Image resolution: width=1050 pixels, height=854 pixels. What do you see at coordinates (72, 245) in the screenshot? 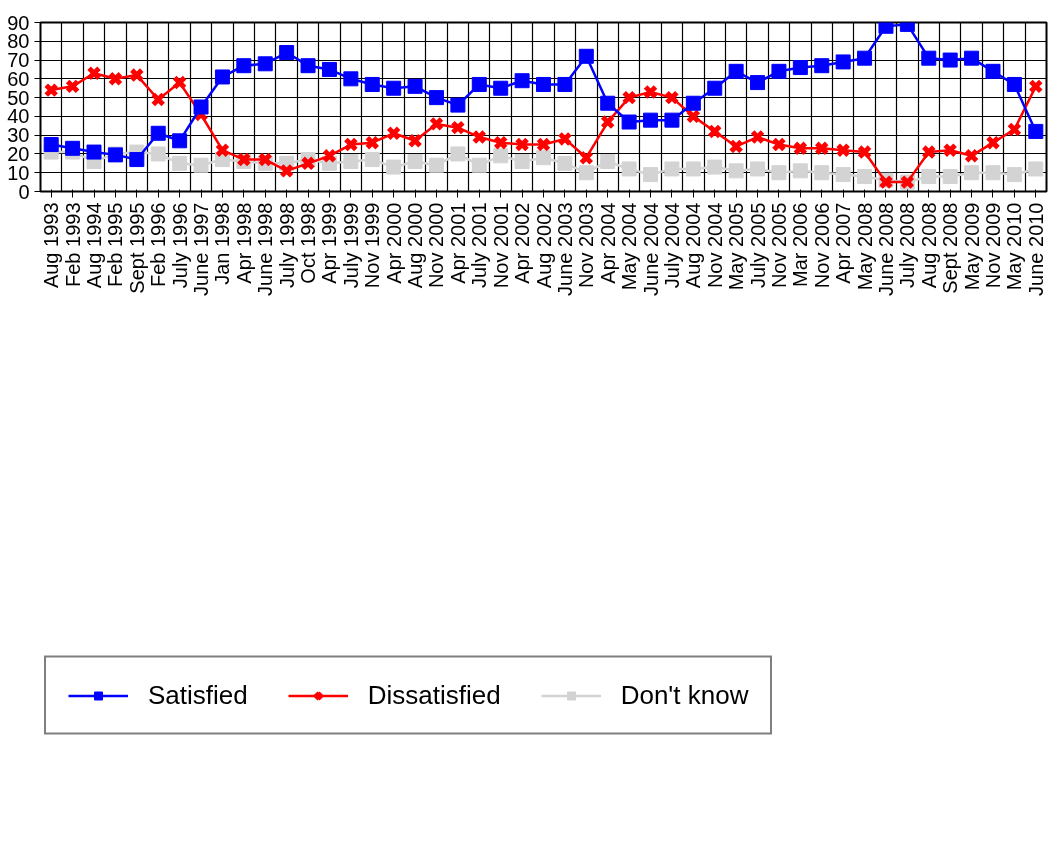
I see `x-tick-label: Feb 1993` at bounding box center [72, 245].